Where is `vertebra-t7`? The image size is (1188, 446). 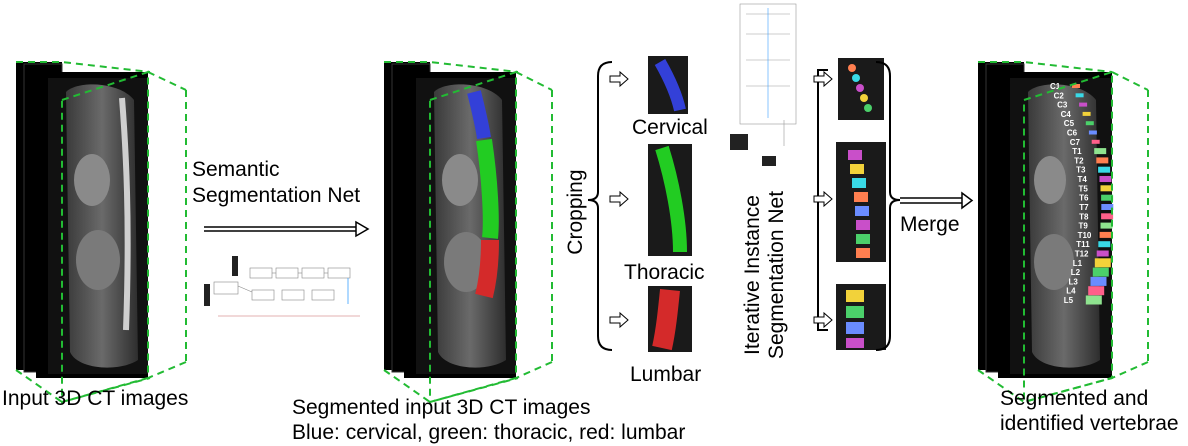
vertebra-t7 is located at coordinates (1107, 207).